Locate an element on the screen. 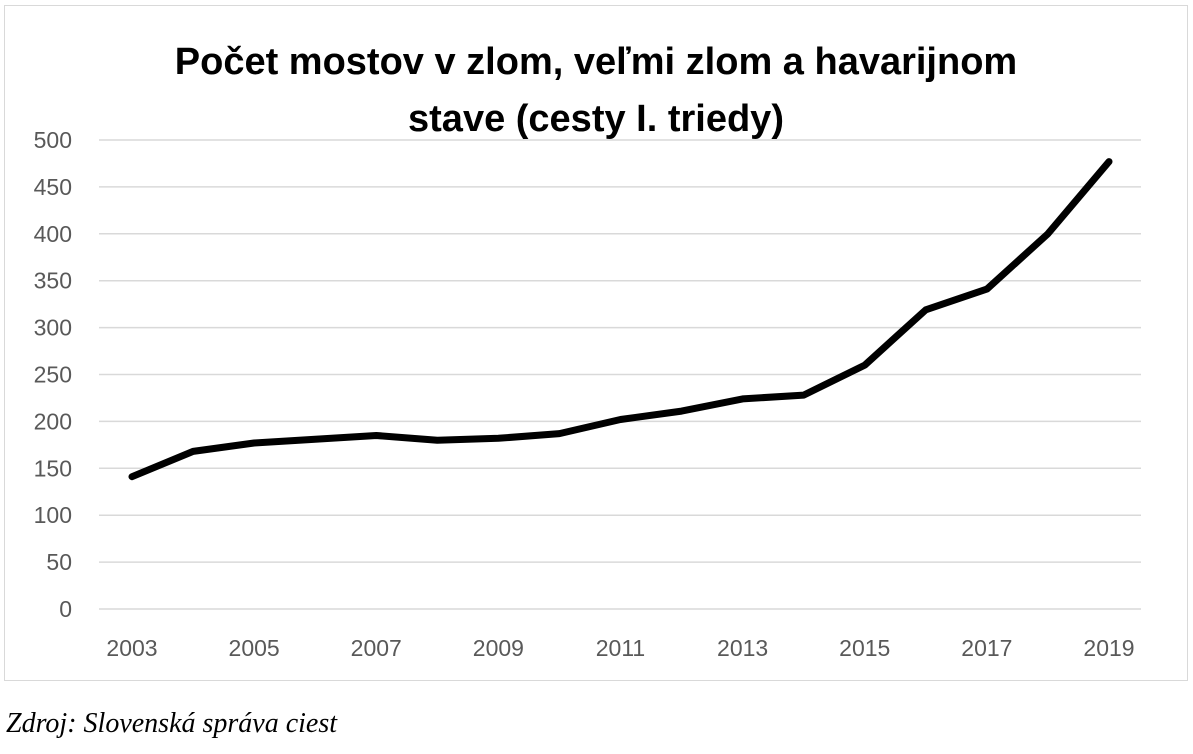 This screenshot has height=754, width=1193. x-tick-label: 2017 is located at coordinates (986, 648).